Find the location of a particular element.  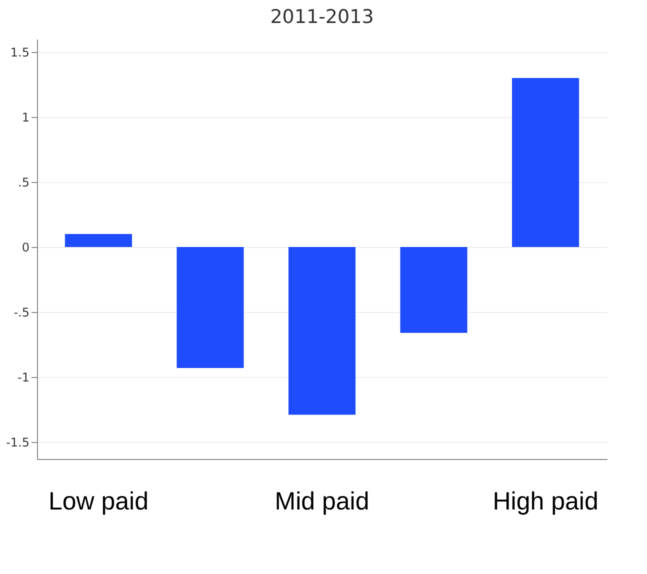

x-tick-label: Low paid is located at coordinates (98, 502).